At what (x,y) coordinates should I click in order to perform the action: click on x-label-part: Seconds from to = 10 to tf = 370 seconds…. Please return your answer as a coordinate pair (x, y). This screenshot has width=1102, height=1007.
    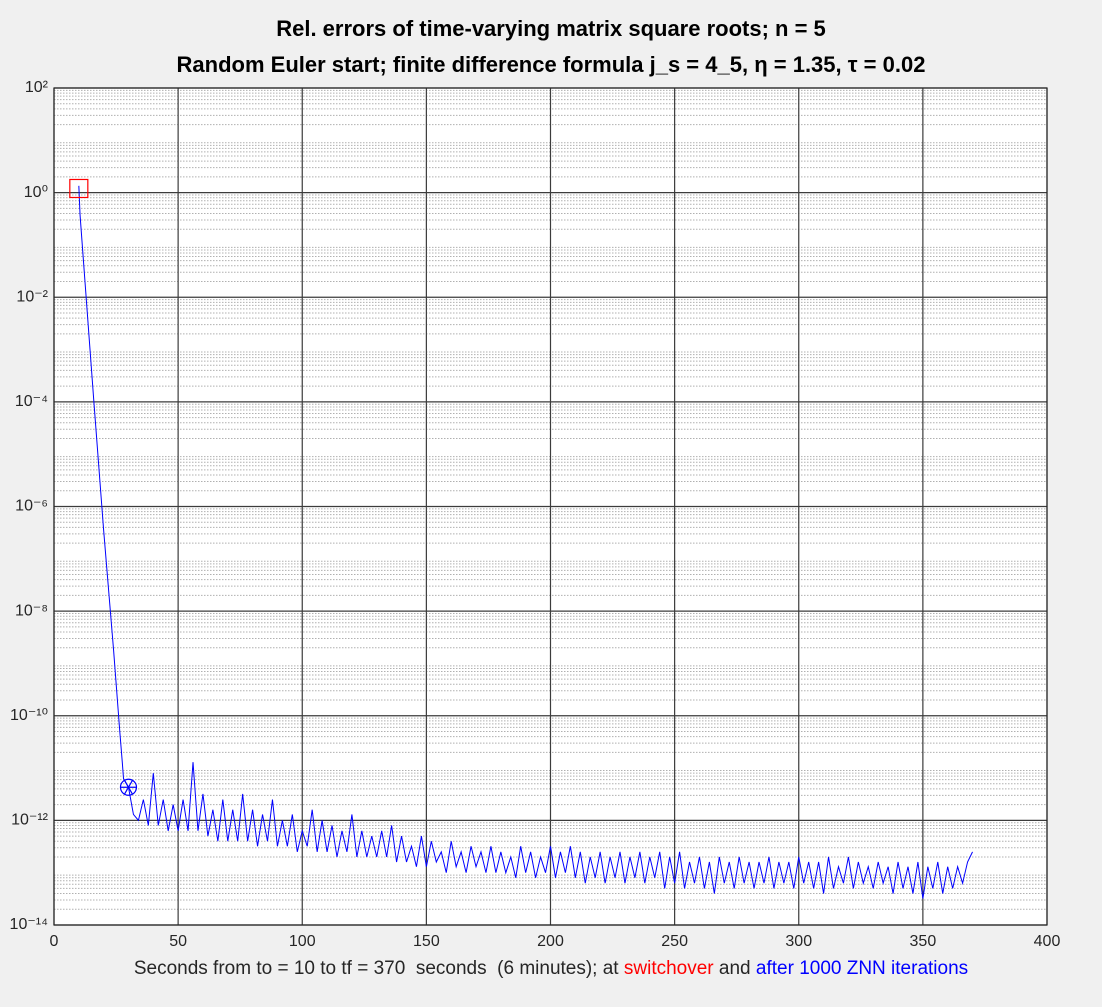
    Looking at the image, I should click on (379, 968).